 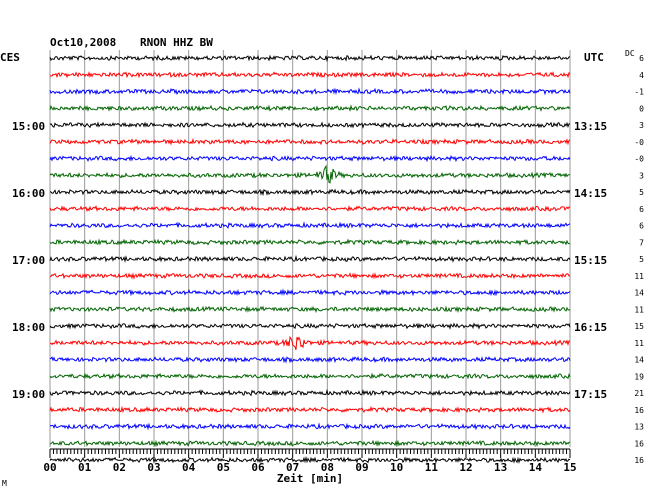 I want to click on dc-offset-value: 4, so click(x=641, y=75).